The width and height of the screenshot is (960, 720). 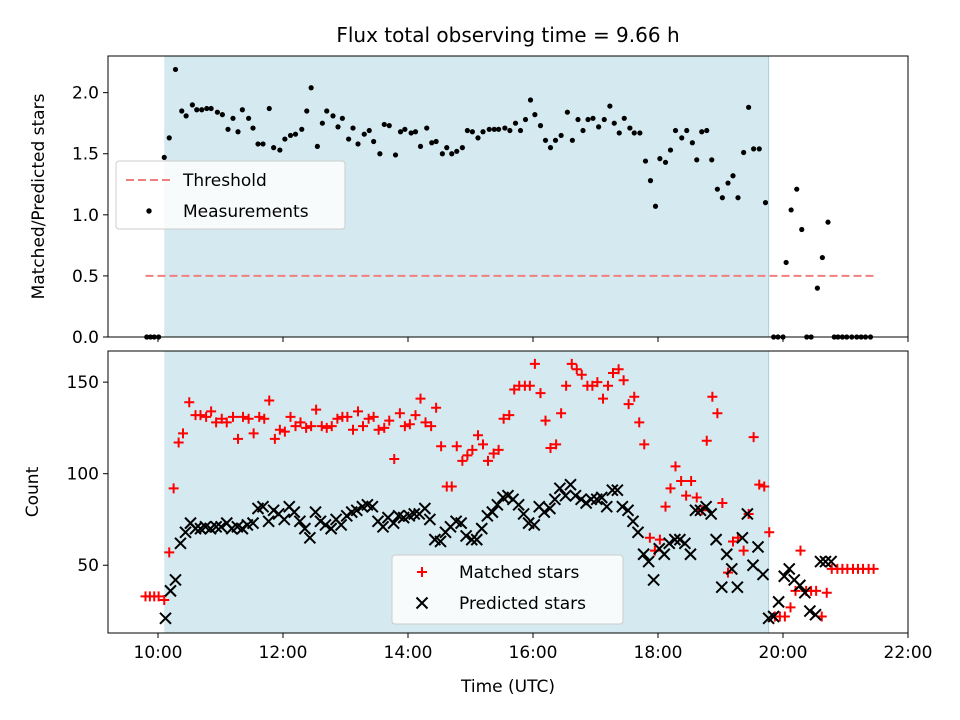 I want to click on y-tick-label: 100, so click(x=83, y=475).